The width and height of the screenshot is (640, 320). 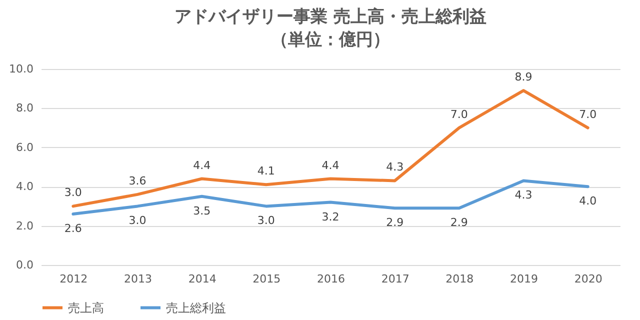 I want to click on legend-label: 売上総利益, so click(x=196, y=307).